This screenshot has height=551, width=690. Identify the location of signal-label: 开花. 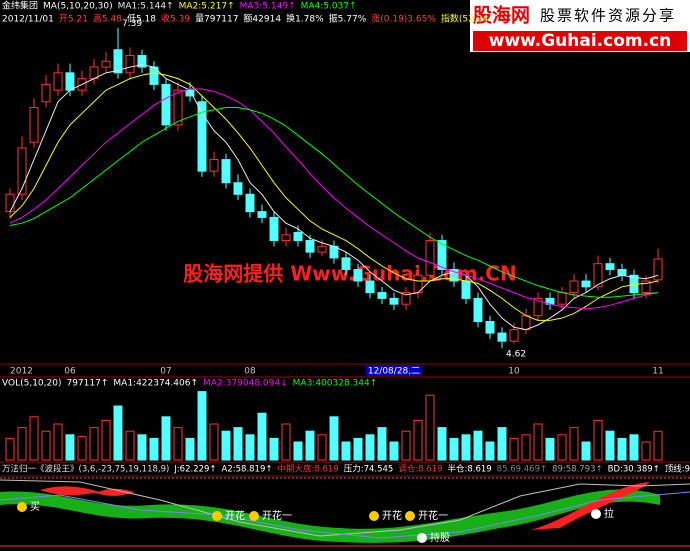
(235, 515).